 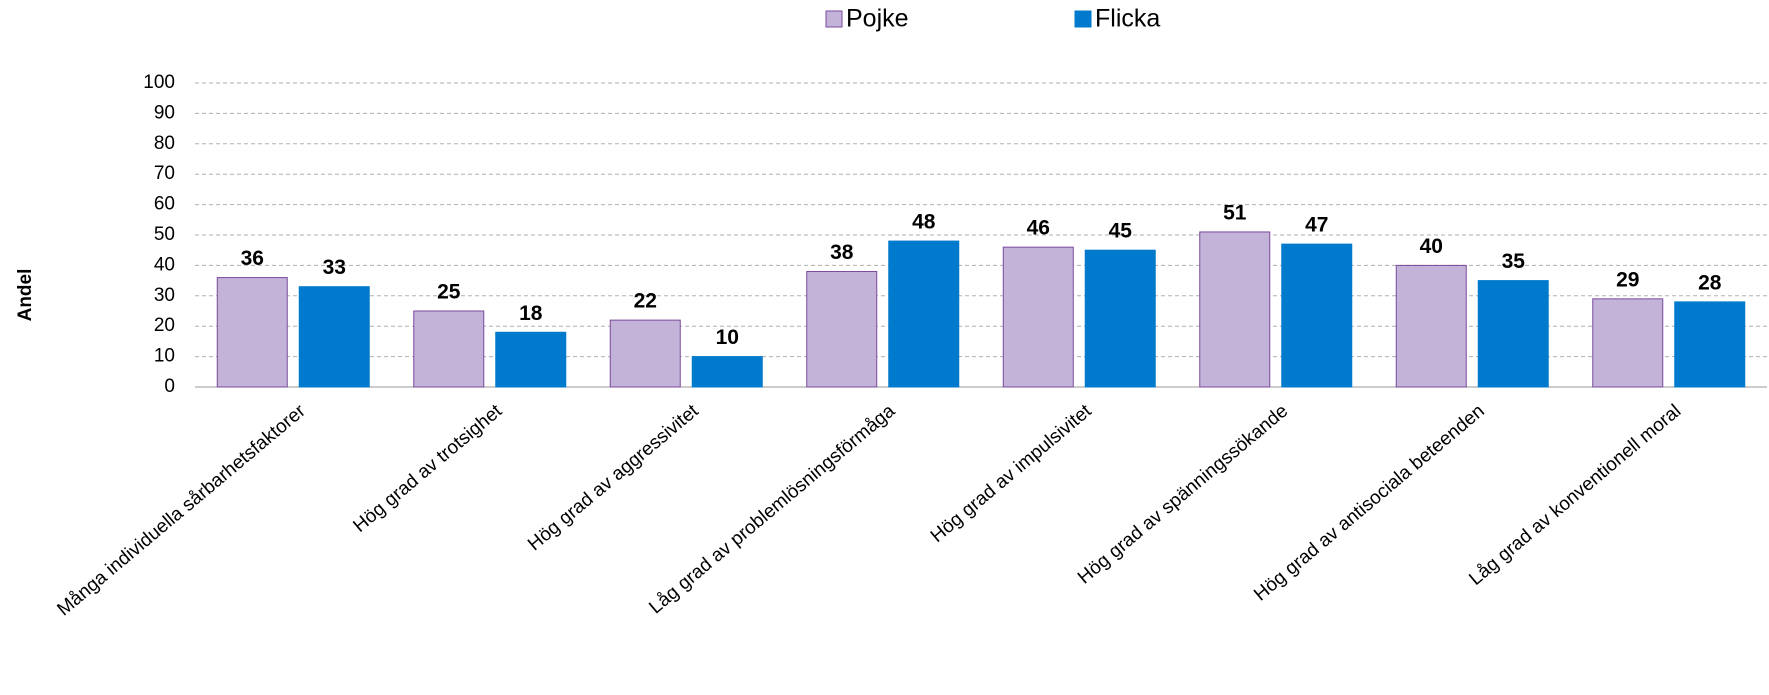 I want to click on value-label: 22, so click(x=645, y=301).